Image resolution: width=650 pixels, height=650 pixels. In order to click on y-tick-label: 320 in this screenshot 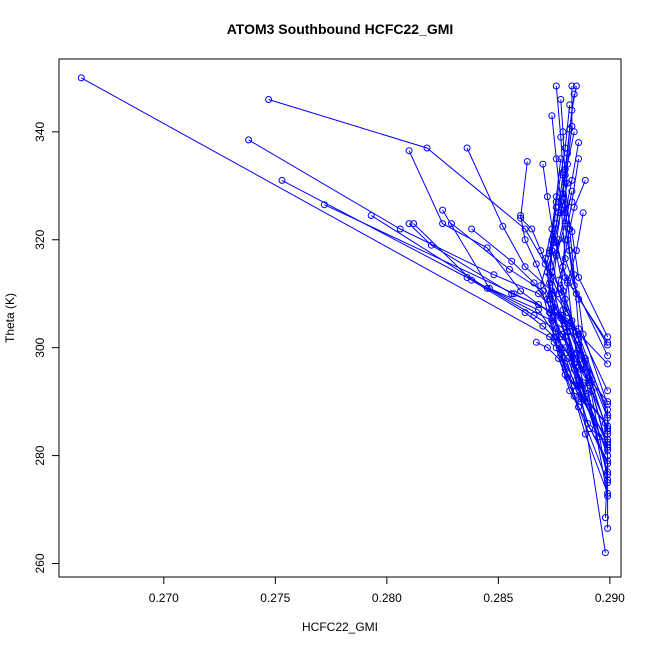, I will do `click(40, 239)`.